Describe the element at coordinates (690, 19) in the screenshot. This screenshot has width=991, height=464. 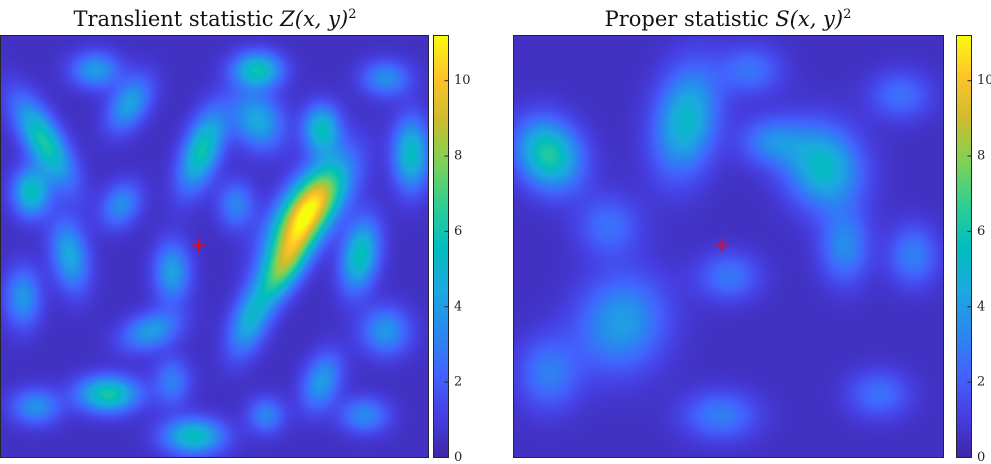
I see `chart-title-text: Proper statistic` at that location.